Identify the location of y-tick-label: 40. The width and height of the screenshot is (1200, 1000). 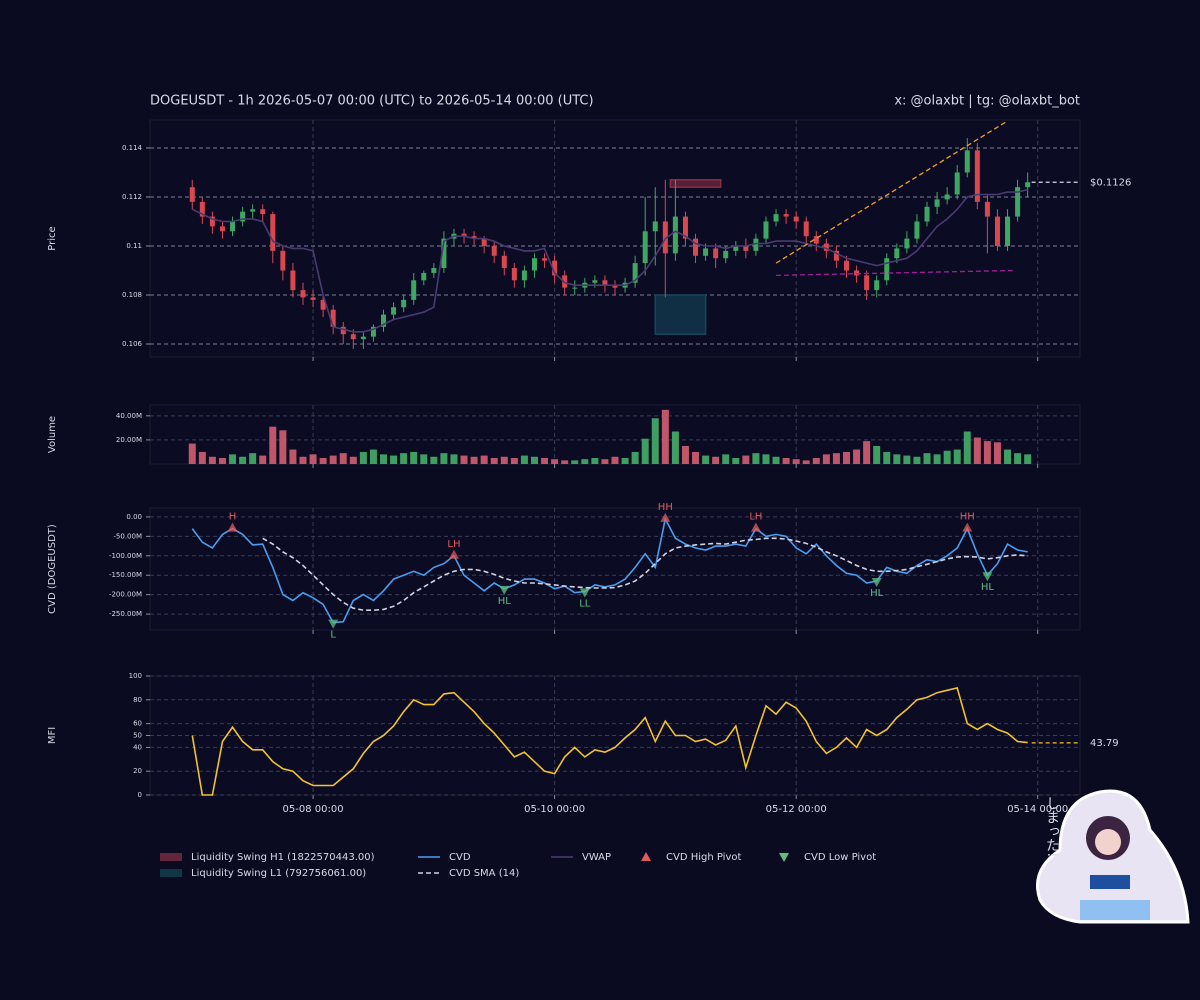
(137, 747).